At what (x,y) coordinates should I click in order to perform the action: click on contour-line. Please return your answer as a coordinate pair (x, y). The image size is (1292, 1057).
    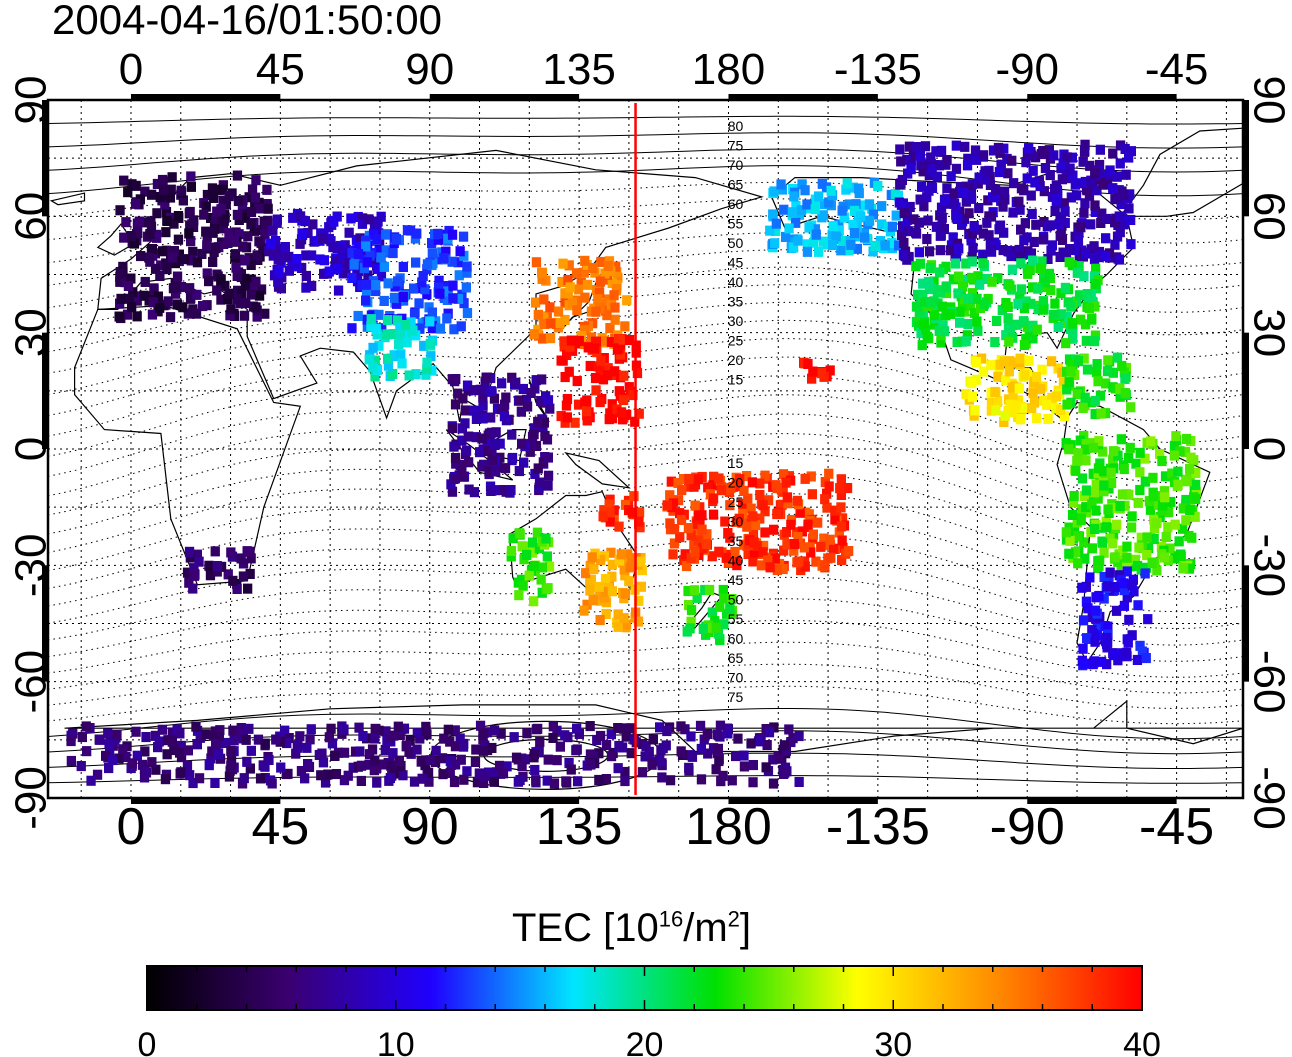
    Looking at the image, I should click on (645, 535).